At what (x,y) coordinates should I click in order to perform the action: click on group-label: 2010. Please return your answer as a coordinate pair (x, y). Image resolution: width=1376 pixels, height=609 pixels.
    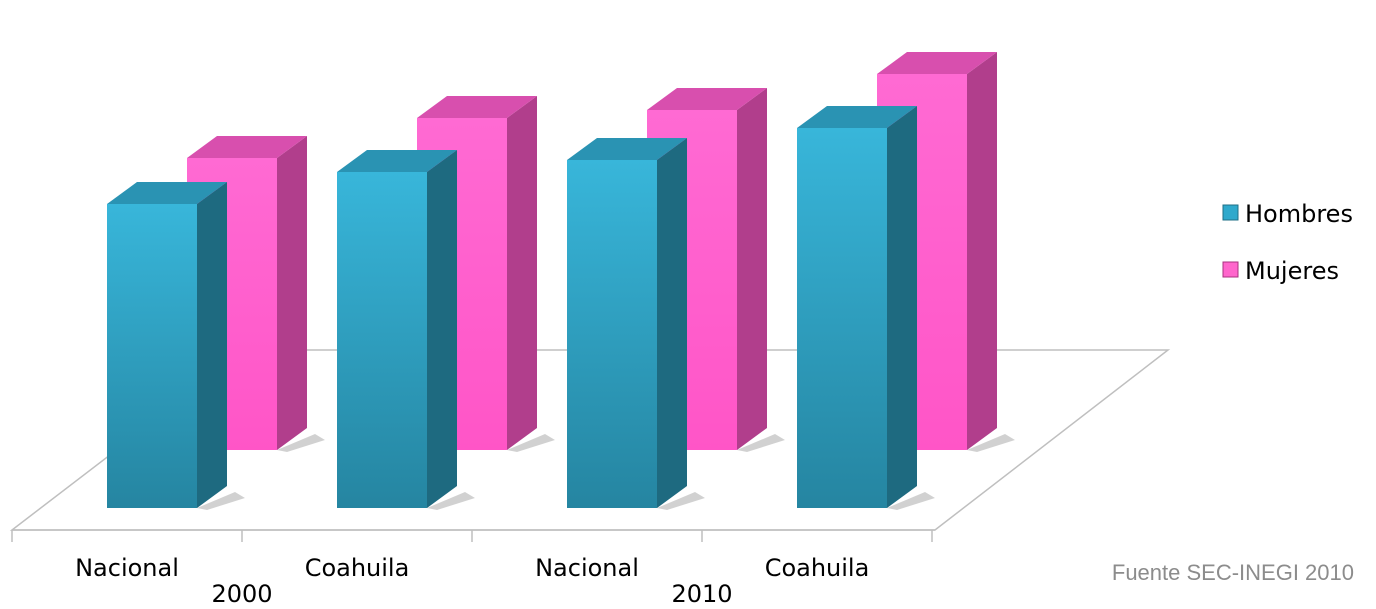
    Looking at the image, I should click on (701, 594).